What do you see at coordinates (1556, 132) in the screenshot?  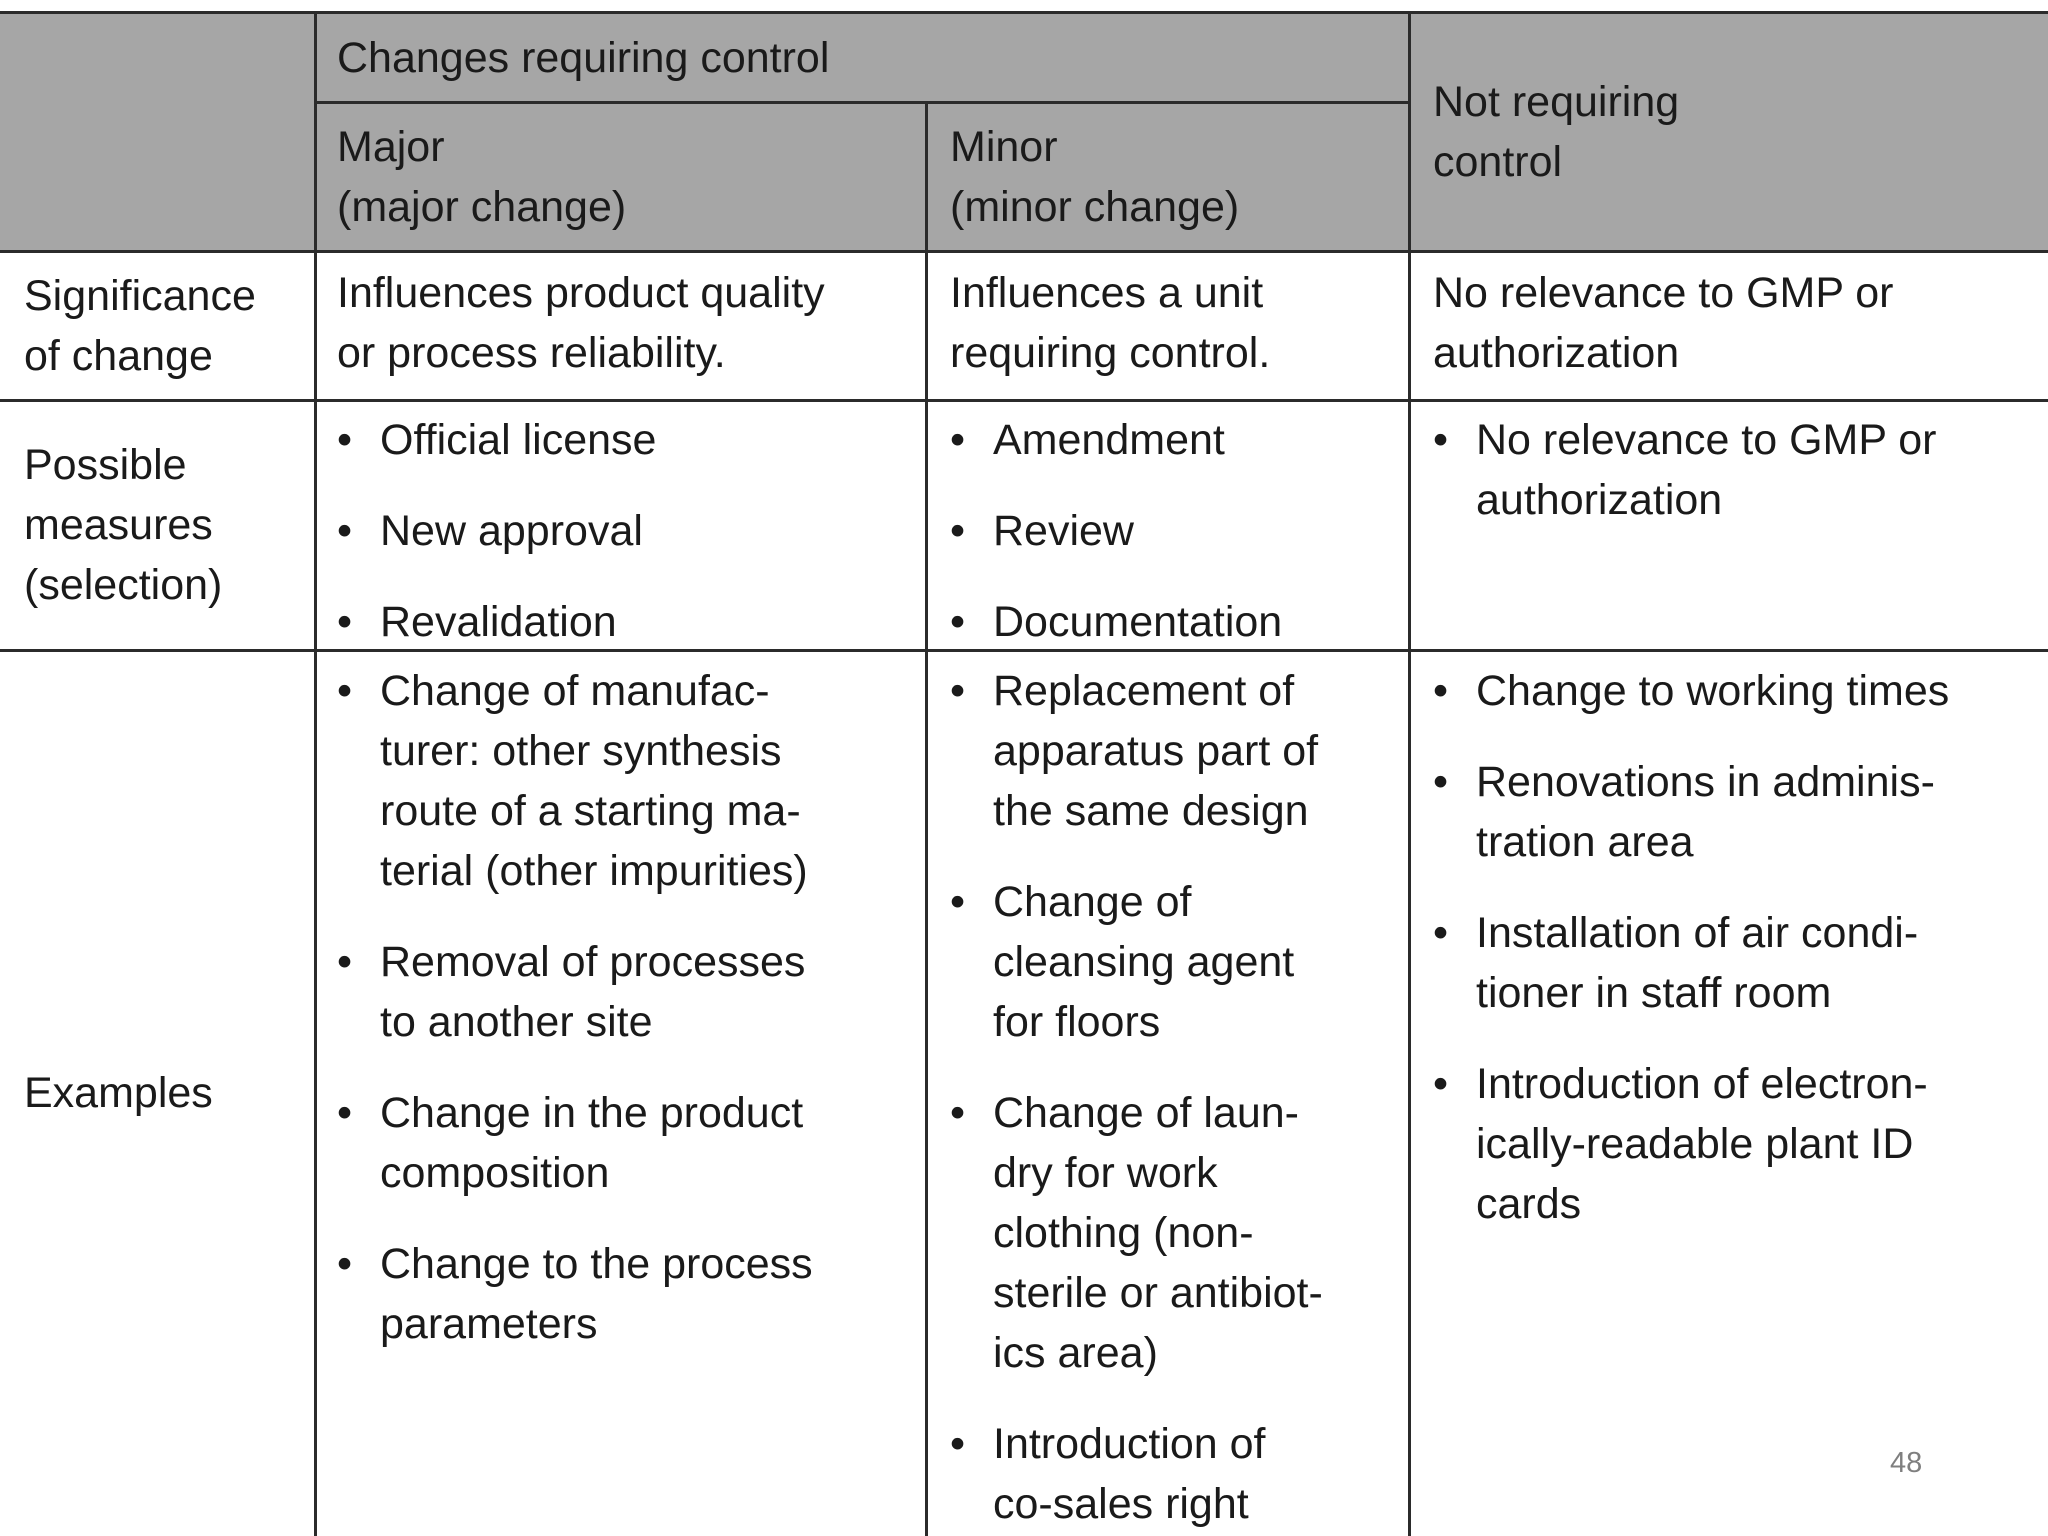 I see `header-none: Not requiring control` at bounding box center [1556, 132].